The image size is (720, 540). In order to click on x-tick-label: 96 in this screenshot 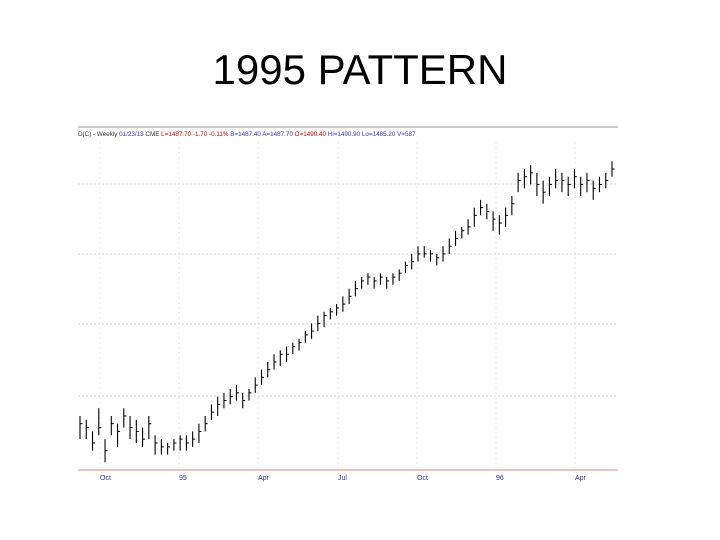, I will do `click(500, 478)`.